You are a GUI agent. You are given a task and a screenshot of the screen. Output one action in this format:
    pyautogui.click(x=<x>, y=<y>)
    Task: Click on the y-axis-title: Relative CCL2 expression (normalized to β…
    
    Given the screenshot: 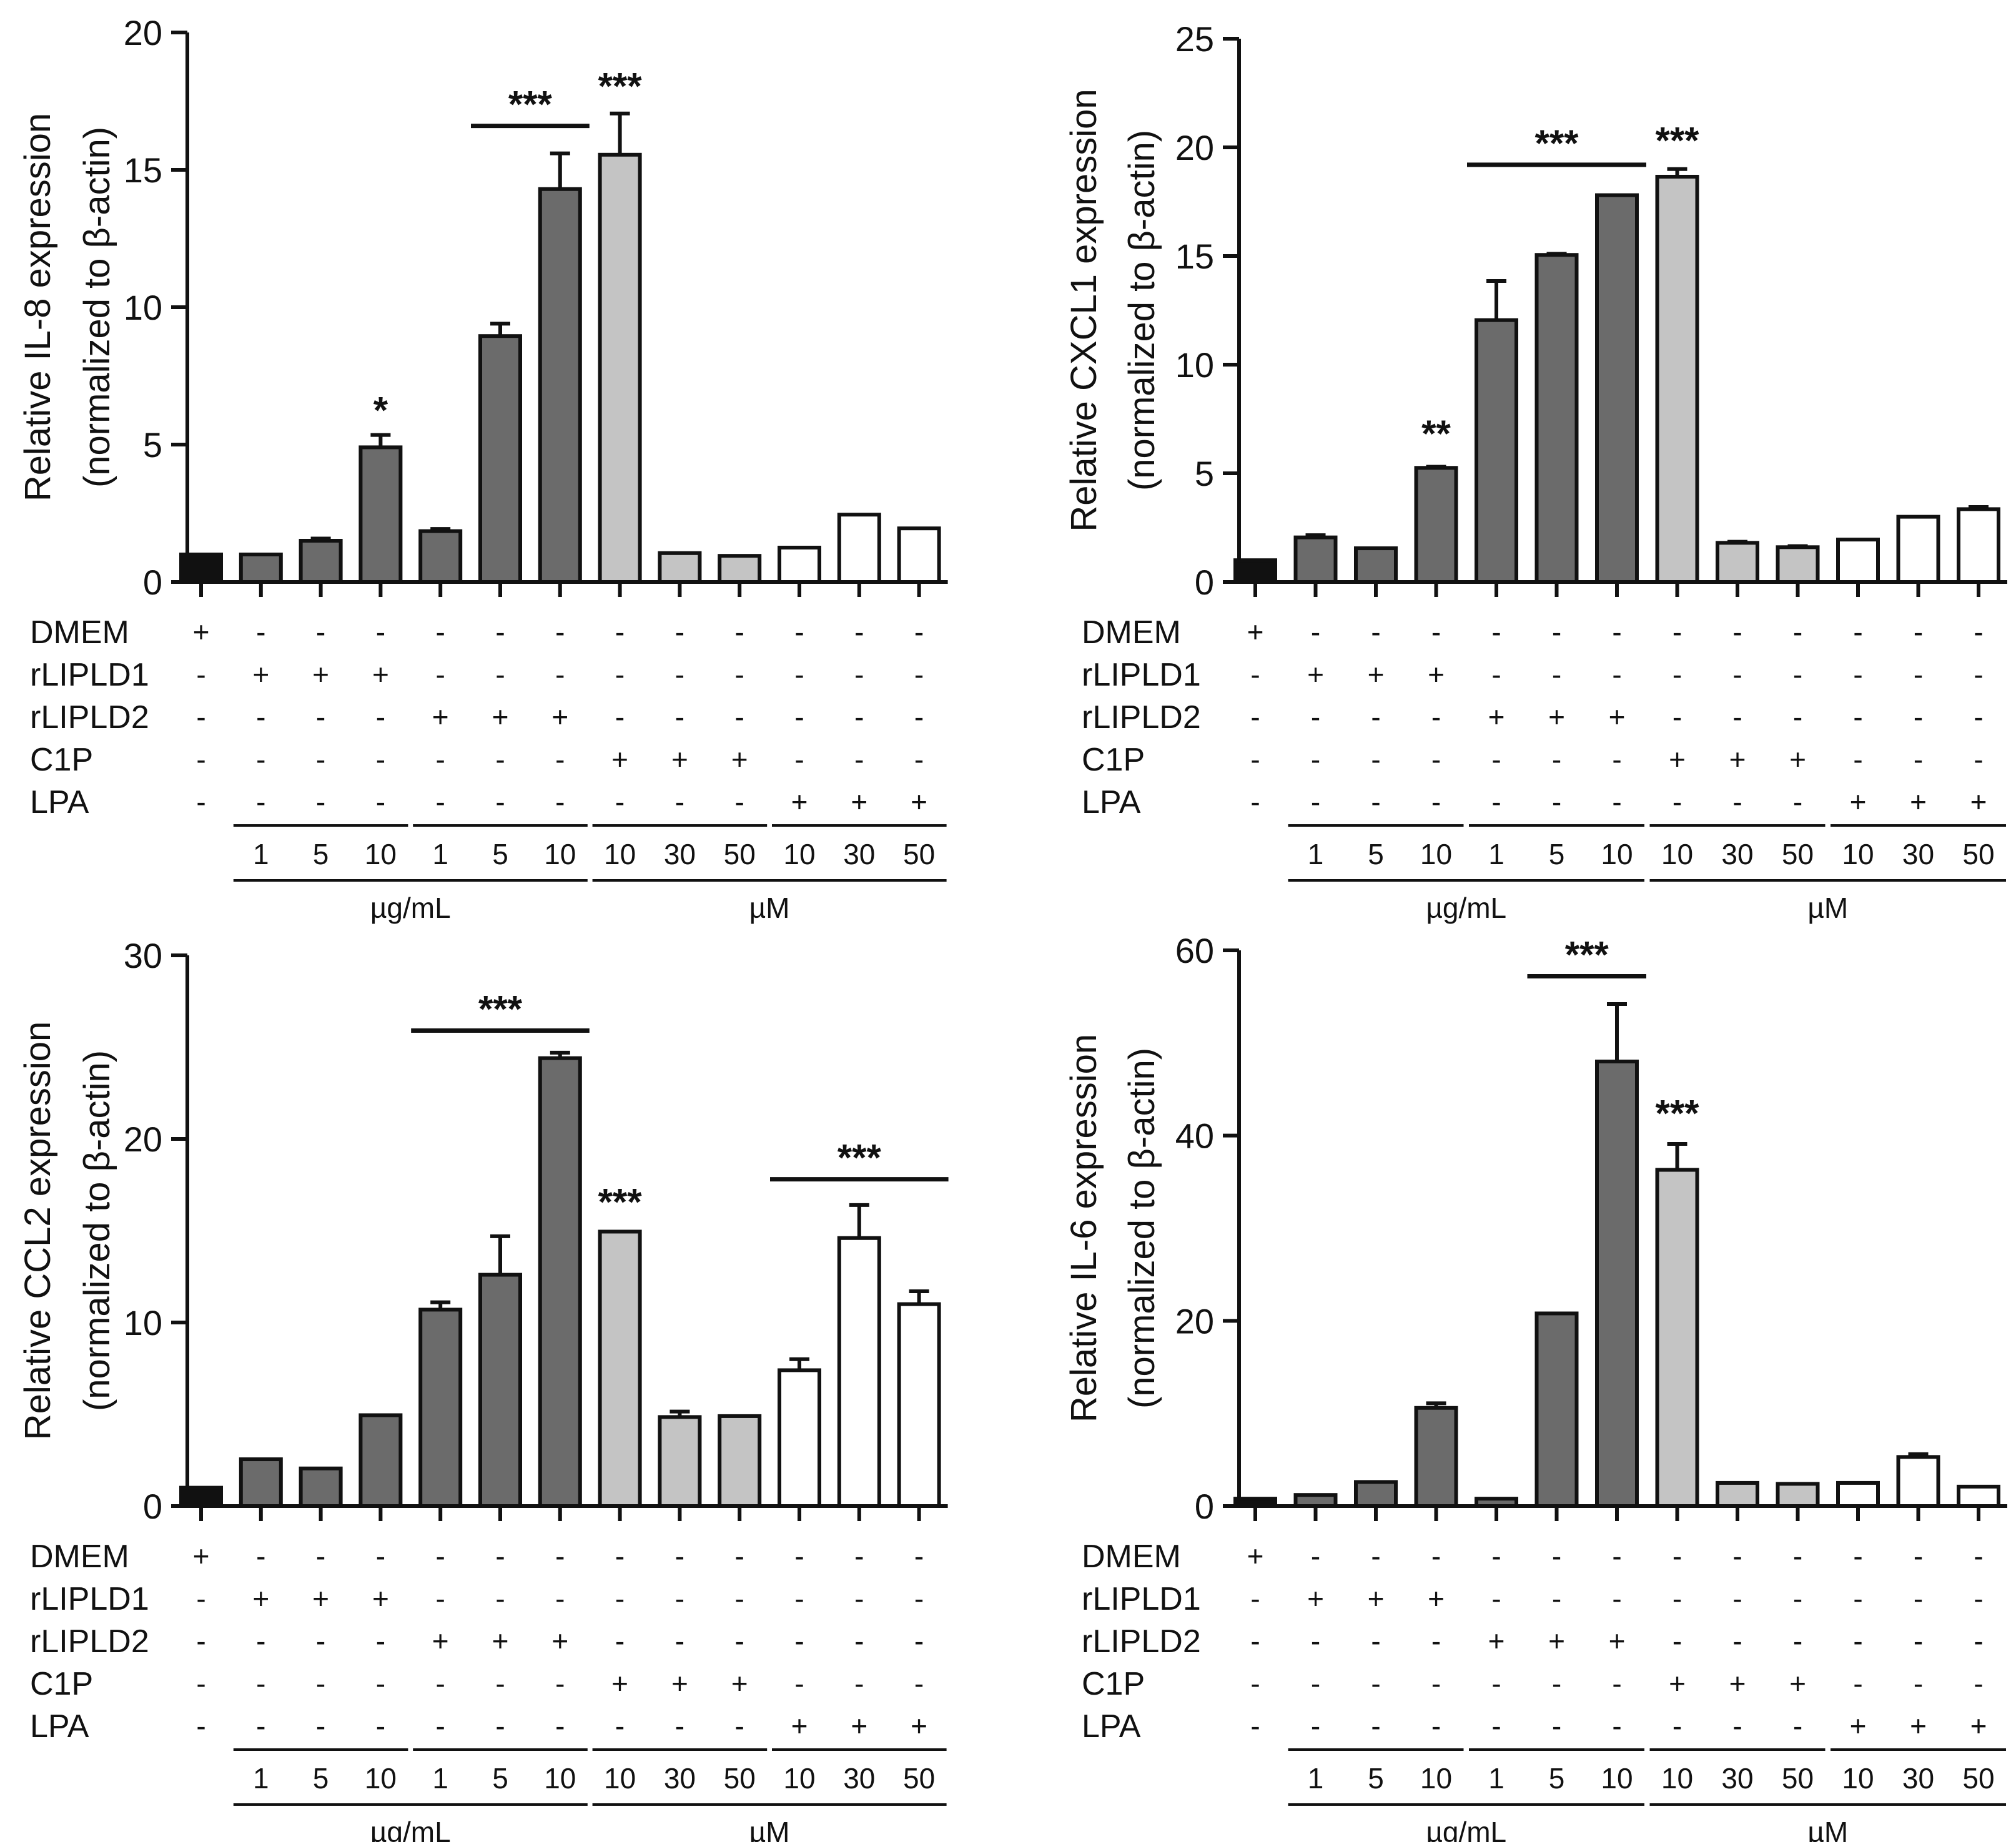 What is the action you would take?
    pyautogui.click(x=67, y=1232)
    